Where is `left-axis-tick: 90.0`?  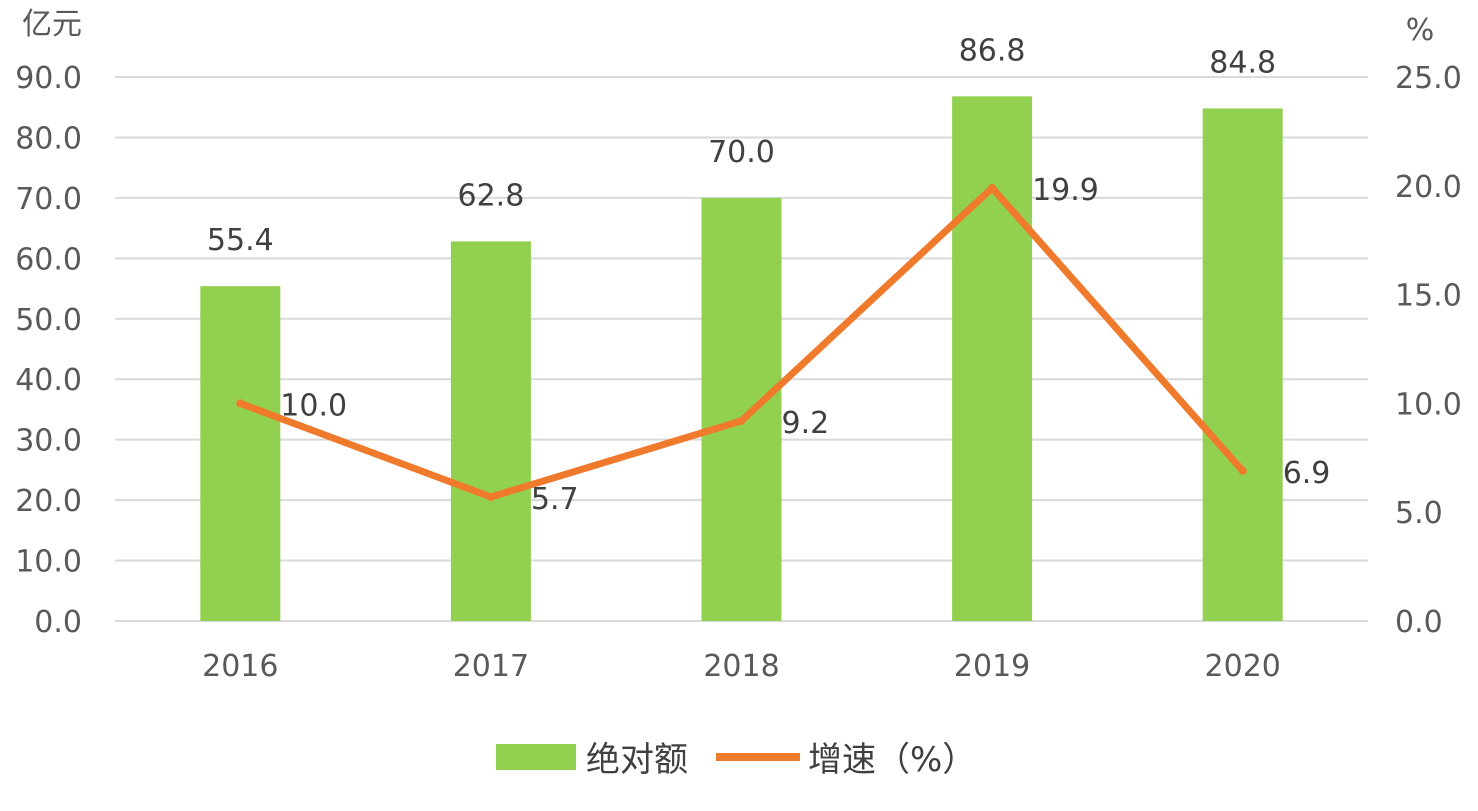 left-axis-tick: 90.0 is located at coordinates (48, 78).